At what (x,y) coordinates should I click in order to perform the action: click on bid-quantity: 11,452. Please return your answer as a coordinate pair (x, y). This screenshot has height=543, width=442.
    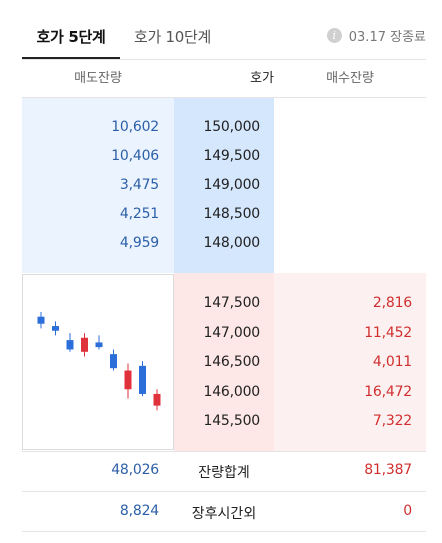
    Looking at the image, I should click on (388, 333).